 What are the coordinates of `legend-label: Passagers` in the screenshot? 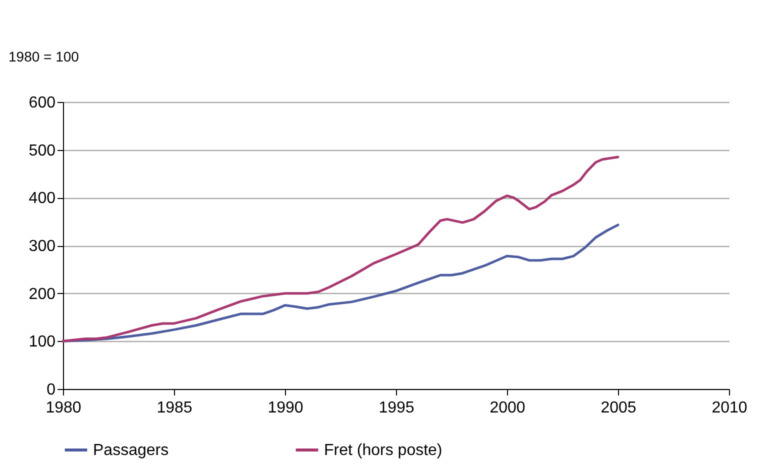 It's located at (131, 450).